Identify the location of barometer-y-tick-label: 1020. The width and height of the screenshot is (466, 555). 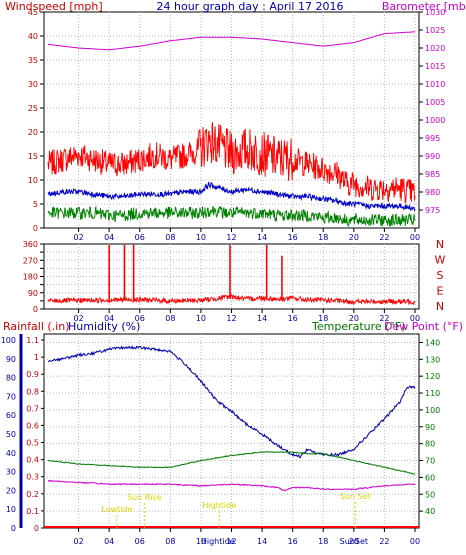
(435, 48).